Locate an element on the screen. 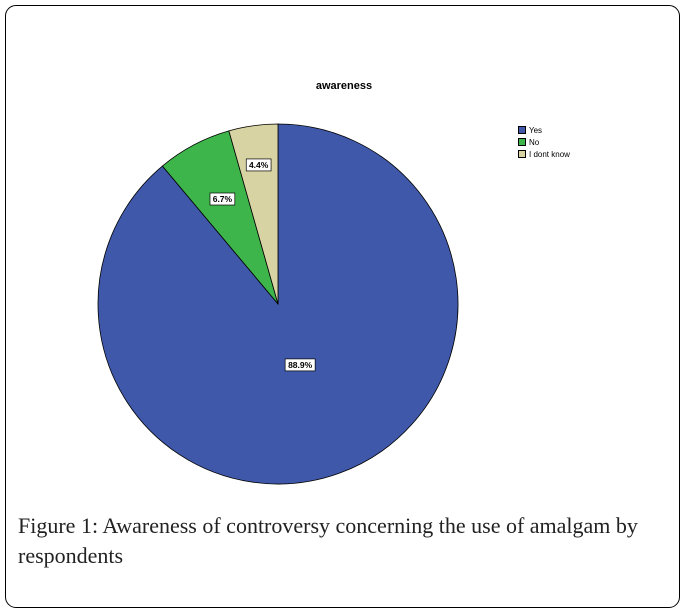 The width and height of the screenshot is (688, 615). legend-swatch-dont-know is located at coordinates (522, 154).